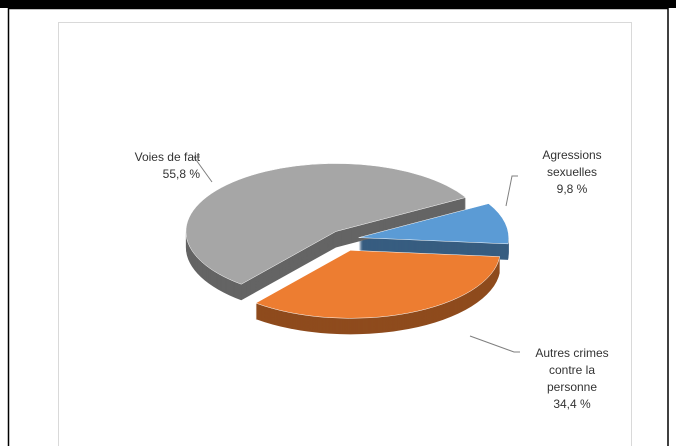 The image size is (676, 446). I want to click on title-band, so click(338, 4).